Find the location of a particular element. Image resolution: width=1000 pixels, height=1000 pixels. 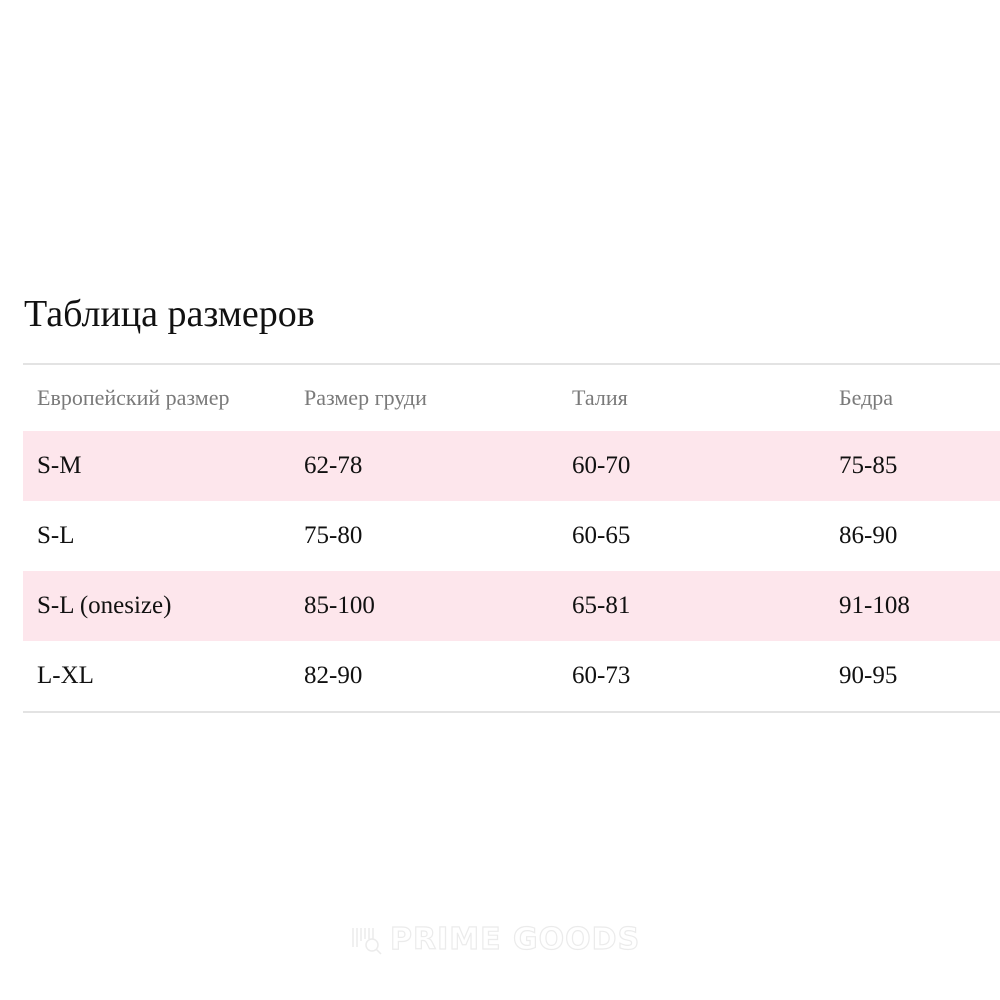

cell-waist: 60-70 is located at coordinates (601, 465).